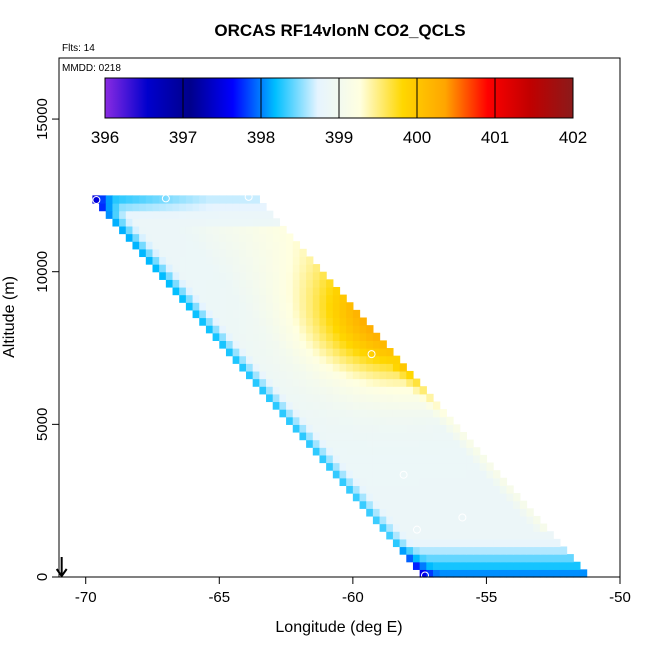 The image size is (650, 650). Describe the element at coordinates (42, 424) in the screenshot. I see `y-tick-label: 5000` at that location.